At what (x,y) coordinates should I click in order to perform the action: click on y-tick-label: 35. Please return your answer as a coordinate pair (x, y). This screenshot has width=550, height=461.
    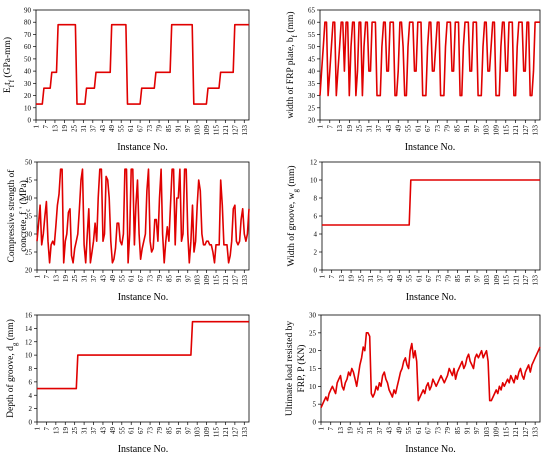
    Looking at the image, I should click on (29, 217).